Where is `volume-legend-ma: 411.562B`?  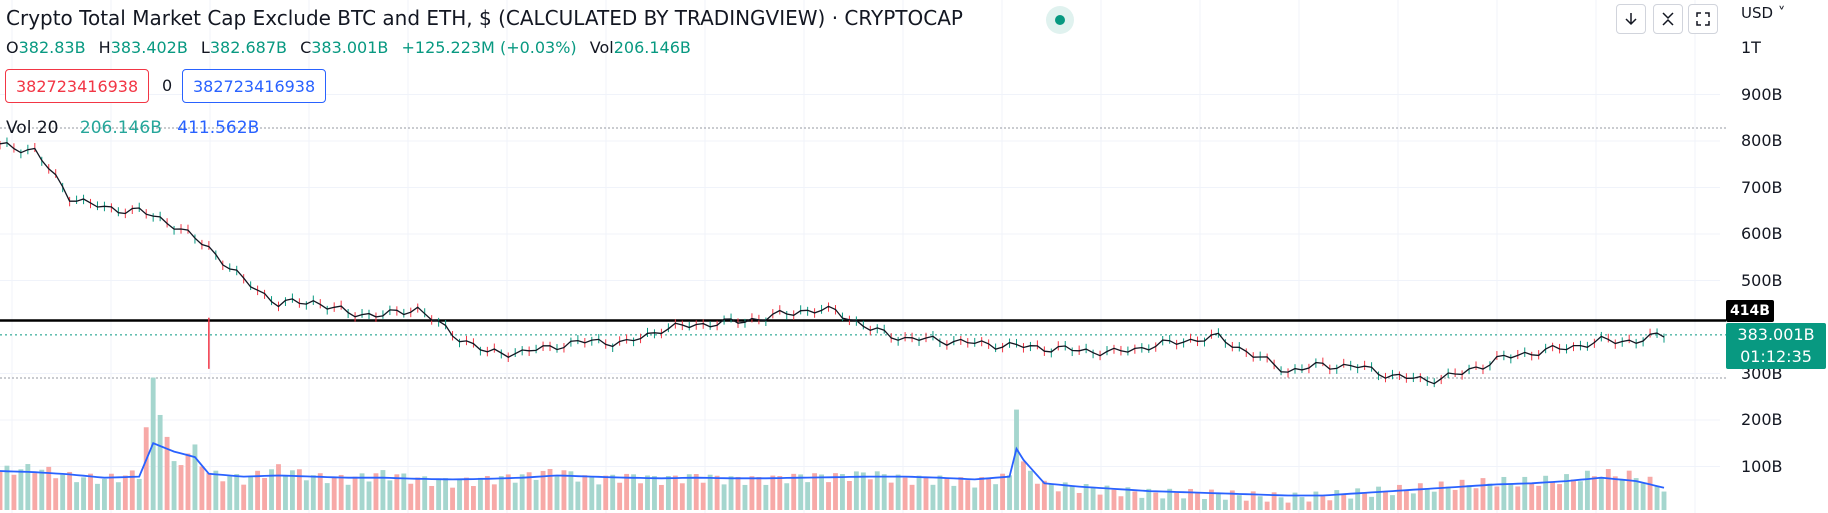
volume-legend-ma: 411.562B is located at coordinates (218, 128).